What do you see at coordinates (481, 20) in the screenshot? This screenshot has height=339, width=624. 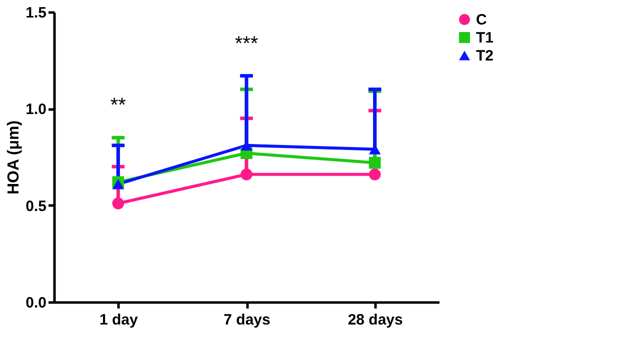 I see `legend-label: C` at bounding box center [481, 20].